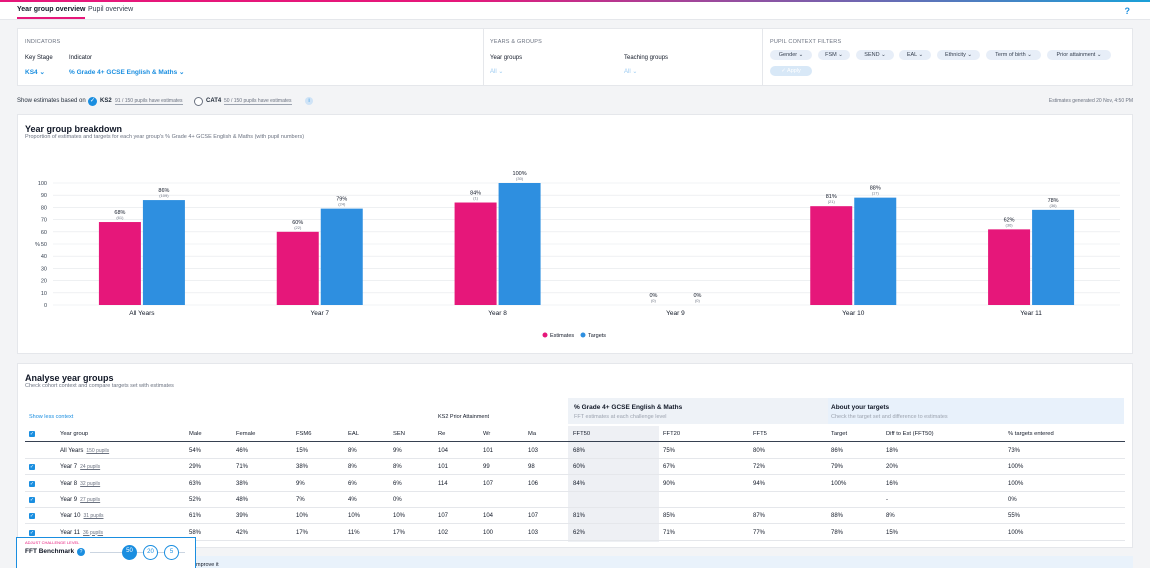  What do you see at coordinates (597, 336) in the screenshot?
I see `legend-label-targets: Targets` at bounding box center [597, 336].